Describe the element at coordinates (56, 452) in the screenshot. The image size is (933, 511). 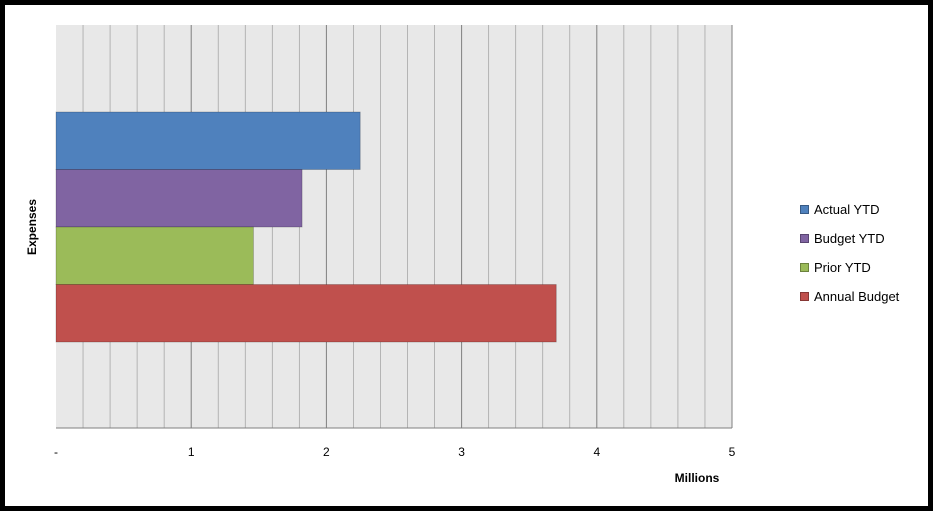
I see `x-tick-label: -` at that location.